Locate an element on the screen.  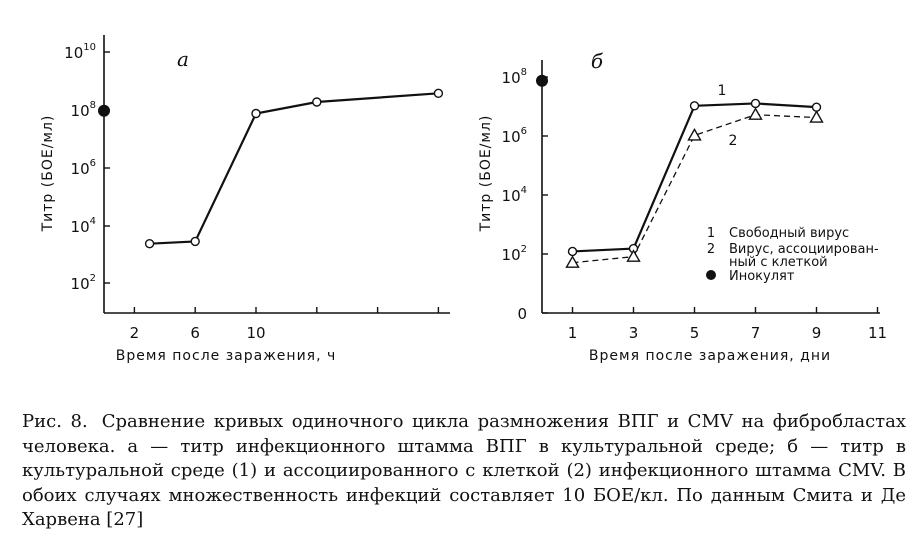
panel-2-y-tick-label: 10⁸ is located at coordinates (514, 77).